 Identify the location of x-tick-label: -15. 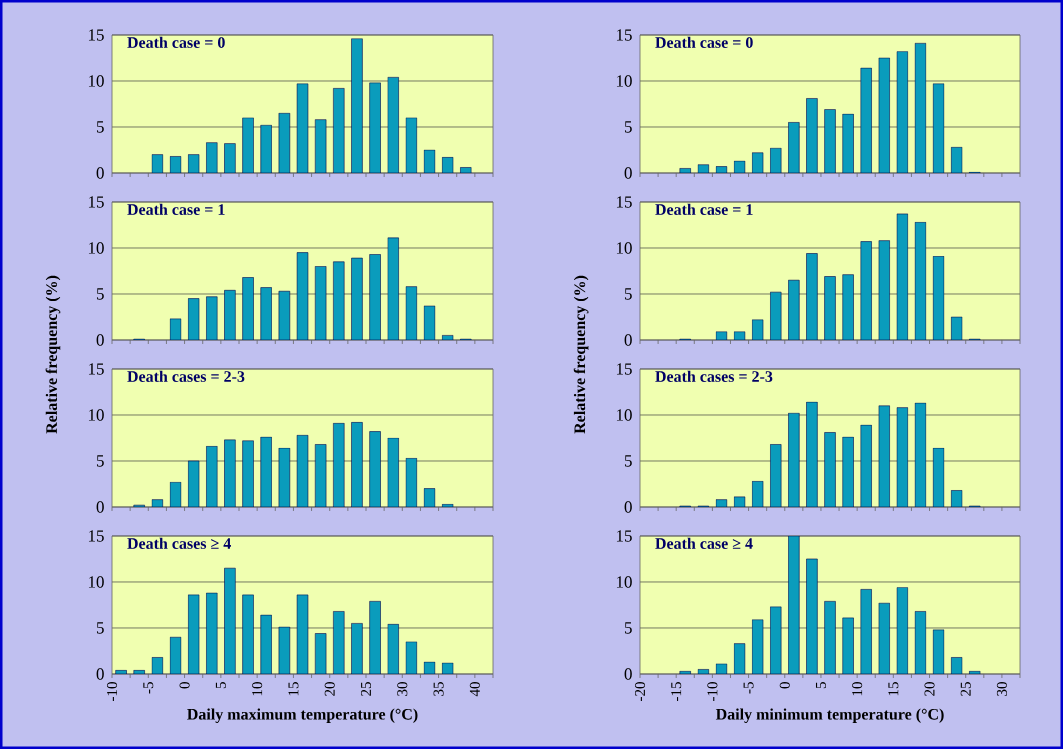
(676, 691).